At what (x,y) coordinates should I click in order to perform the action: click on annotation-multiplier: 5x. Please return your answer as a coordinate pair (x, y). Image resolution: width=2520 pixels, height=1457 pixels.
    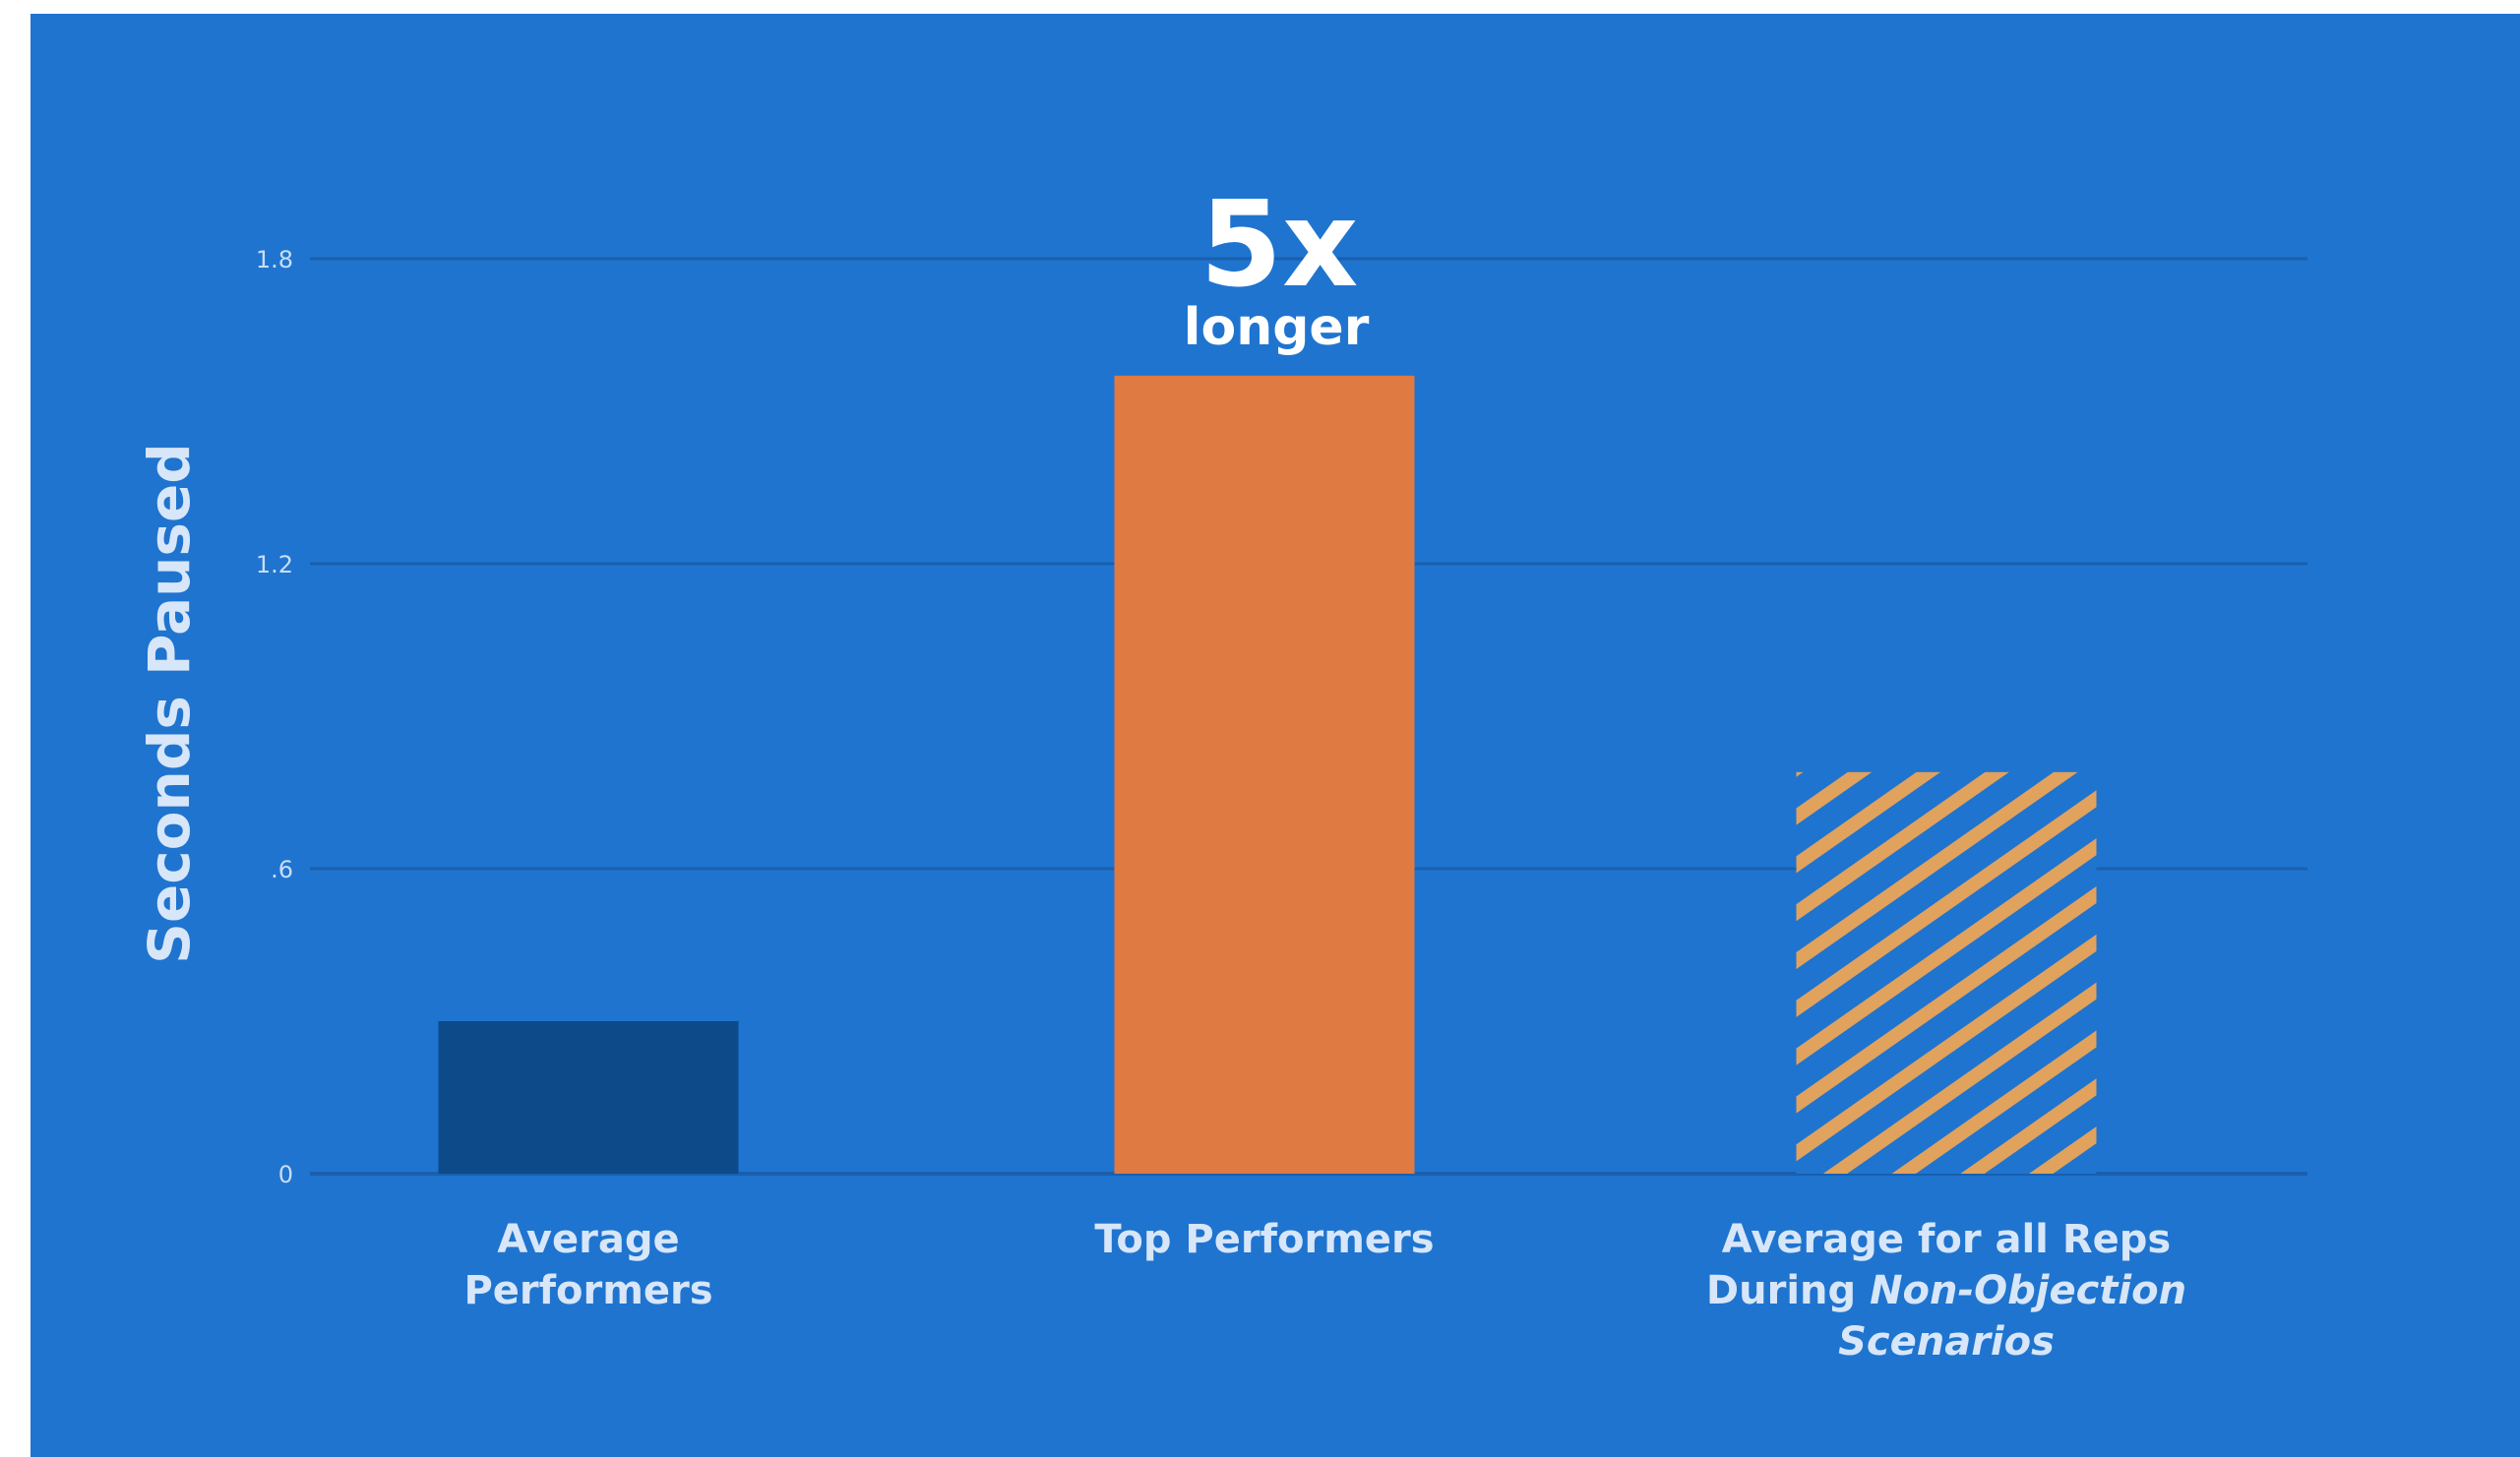
    Looking at the image, I should click on (1279, 245).